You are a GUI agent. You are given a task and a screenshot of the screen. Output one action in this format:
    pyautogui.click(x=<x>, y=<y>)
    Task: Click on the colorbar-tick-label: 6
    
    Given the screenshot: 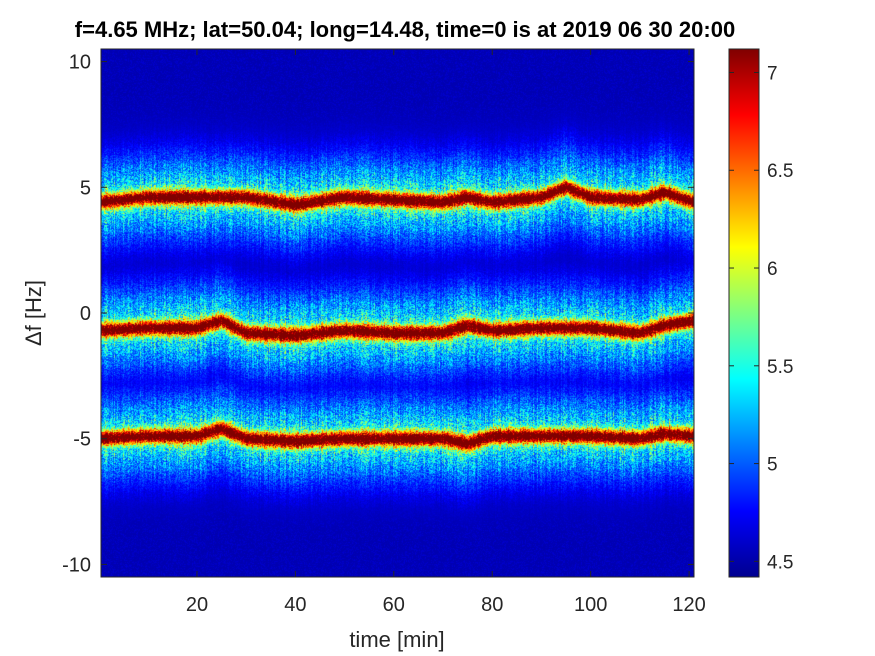 What is the action you would take?
    pyautogui.click(x=772, y=269)
    